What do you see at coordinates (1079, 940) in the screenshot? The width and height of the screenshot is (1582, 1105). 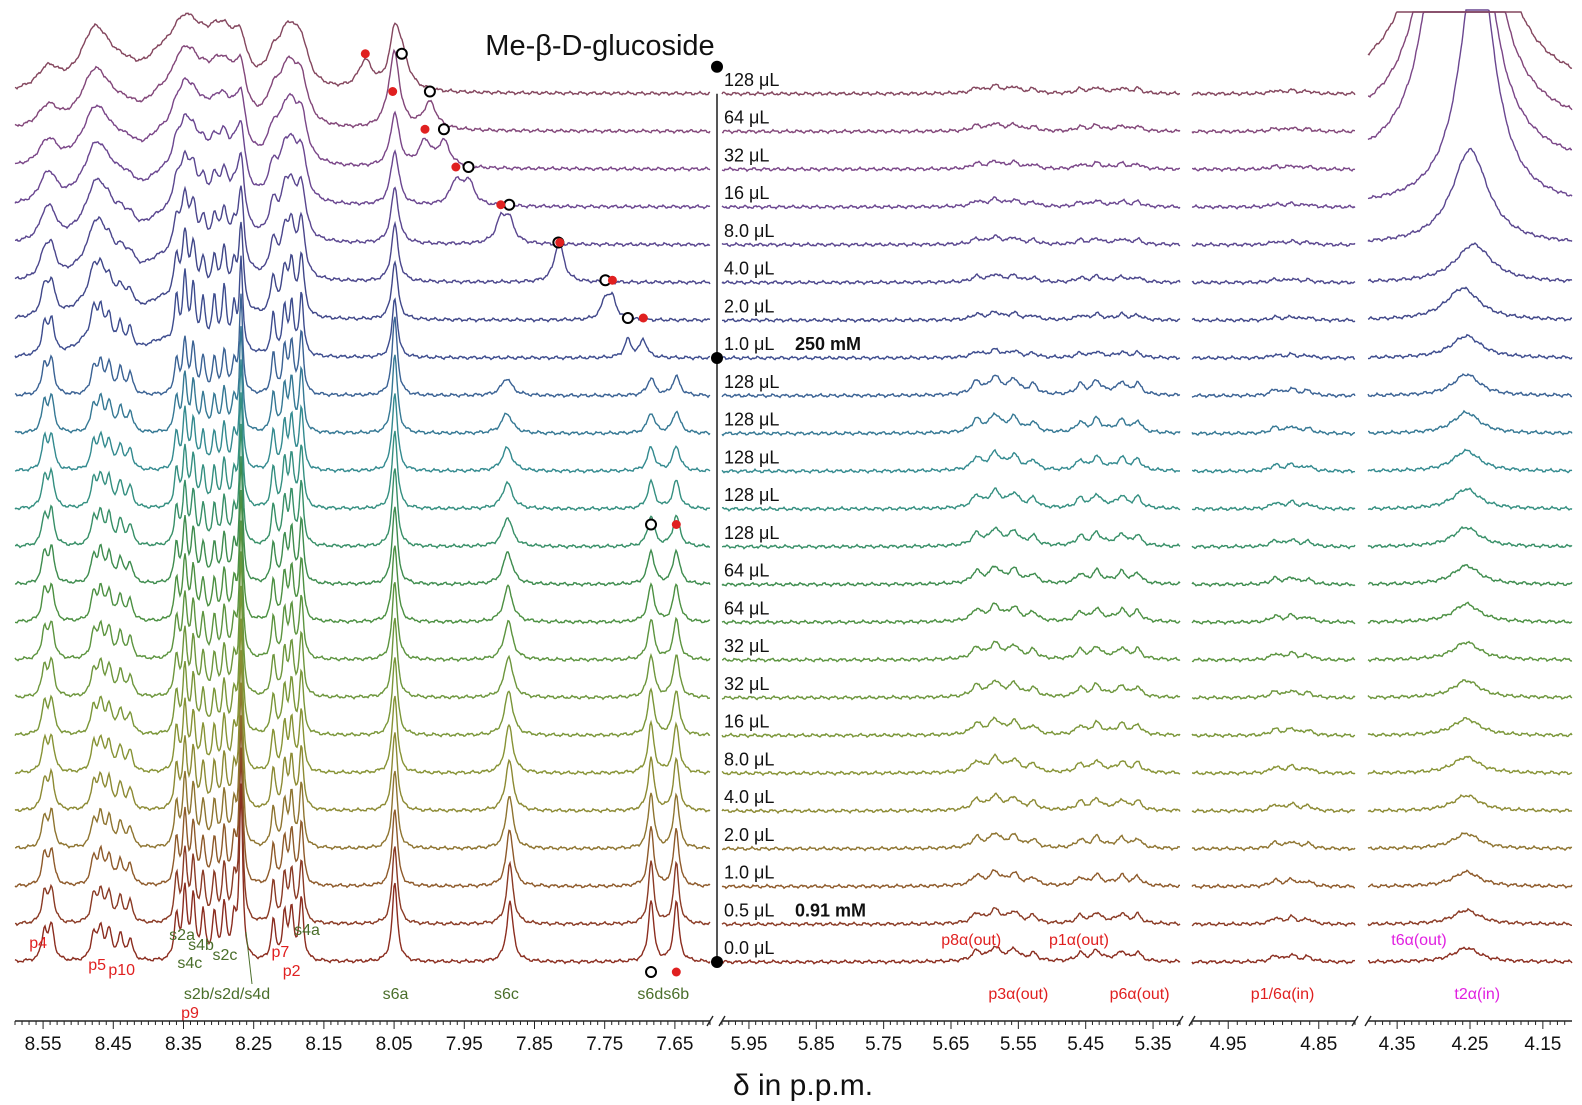 I see `region-label: p1α(out)` at bounding box center [1079, 940].